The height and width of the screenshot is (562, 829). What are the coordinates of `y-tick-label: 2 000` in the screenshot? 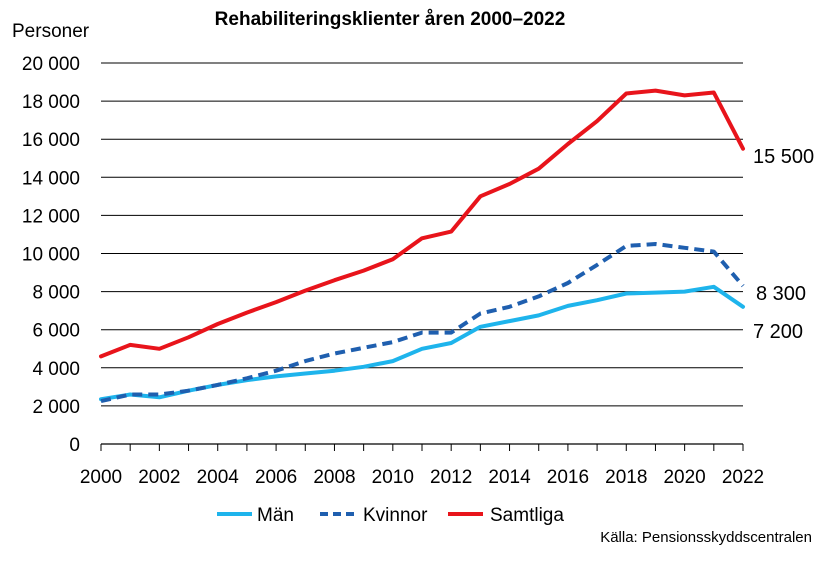 It's located at (56, 407).